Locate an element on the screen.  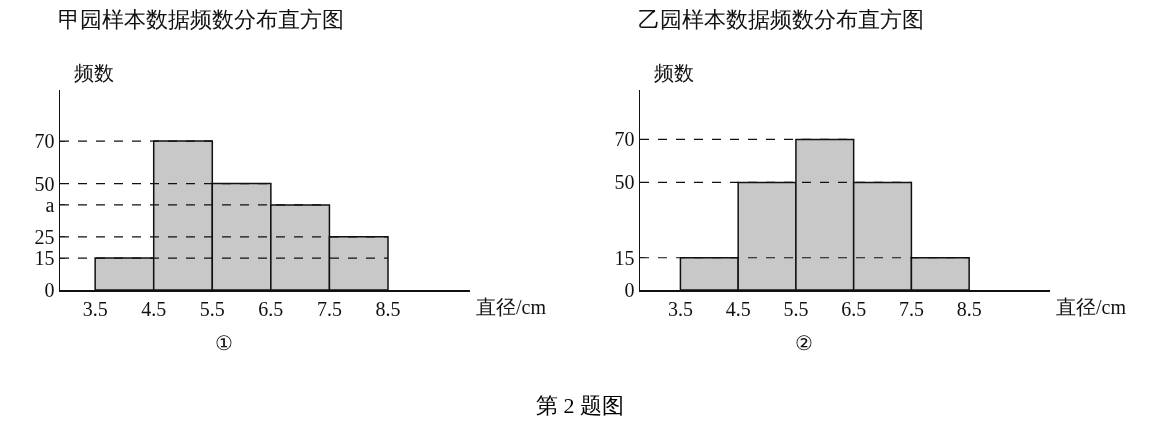
text: ① is located at coordinates (224, 343).